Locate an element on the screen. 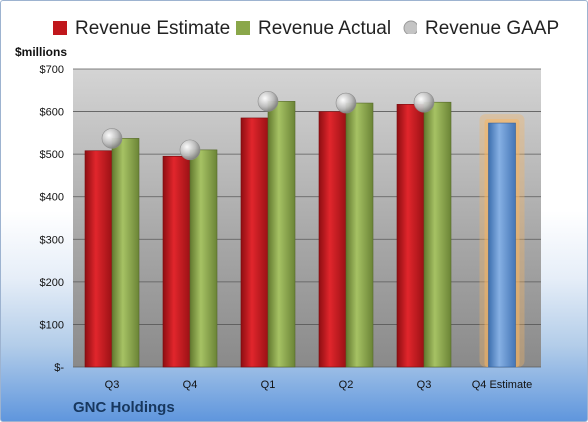 The width and height of the screenshot is (588, 422). legend-label-estimate: Revenue Estimate is located at coordinates (153, 28).